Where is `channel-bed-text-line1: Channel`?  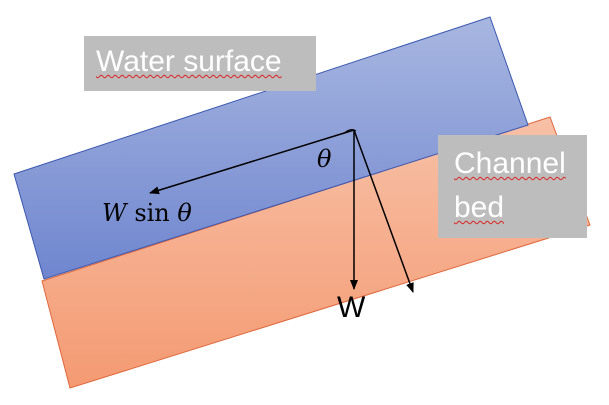 channel-bed-text-line1: Channel is located at coordinates (510, 163).